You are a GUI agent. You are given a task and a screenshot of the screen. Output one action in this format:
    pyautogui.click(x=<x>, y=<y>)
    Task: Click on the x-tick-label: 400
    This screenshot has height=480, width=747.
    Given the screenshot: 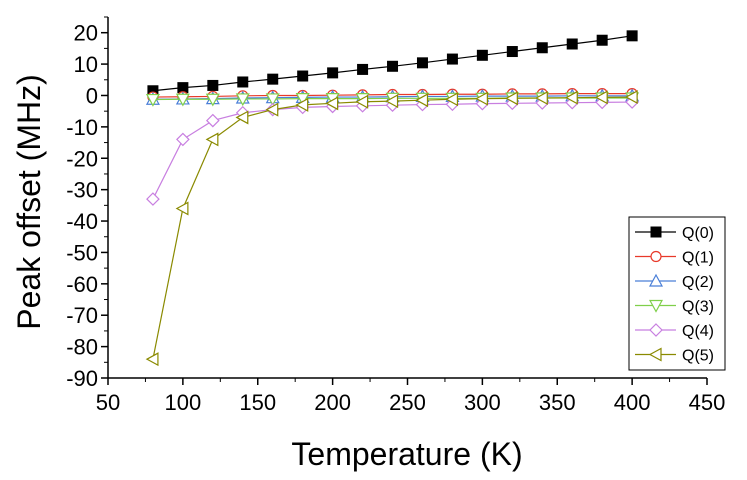 What is the action you would take?
    pyautogui.click(x=632, y=402)
    